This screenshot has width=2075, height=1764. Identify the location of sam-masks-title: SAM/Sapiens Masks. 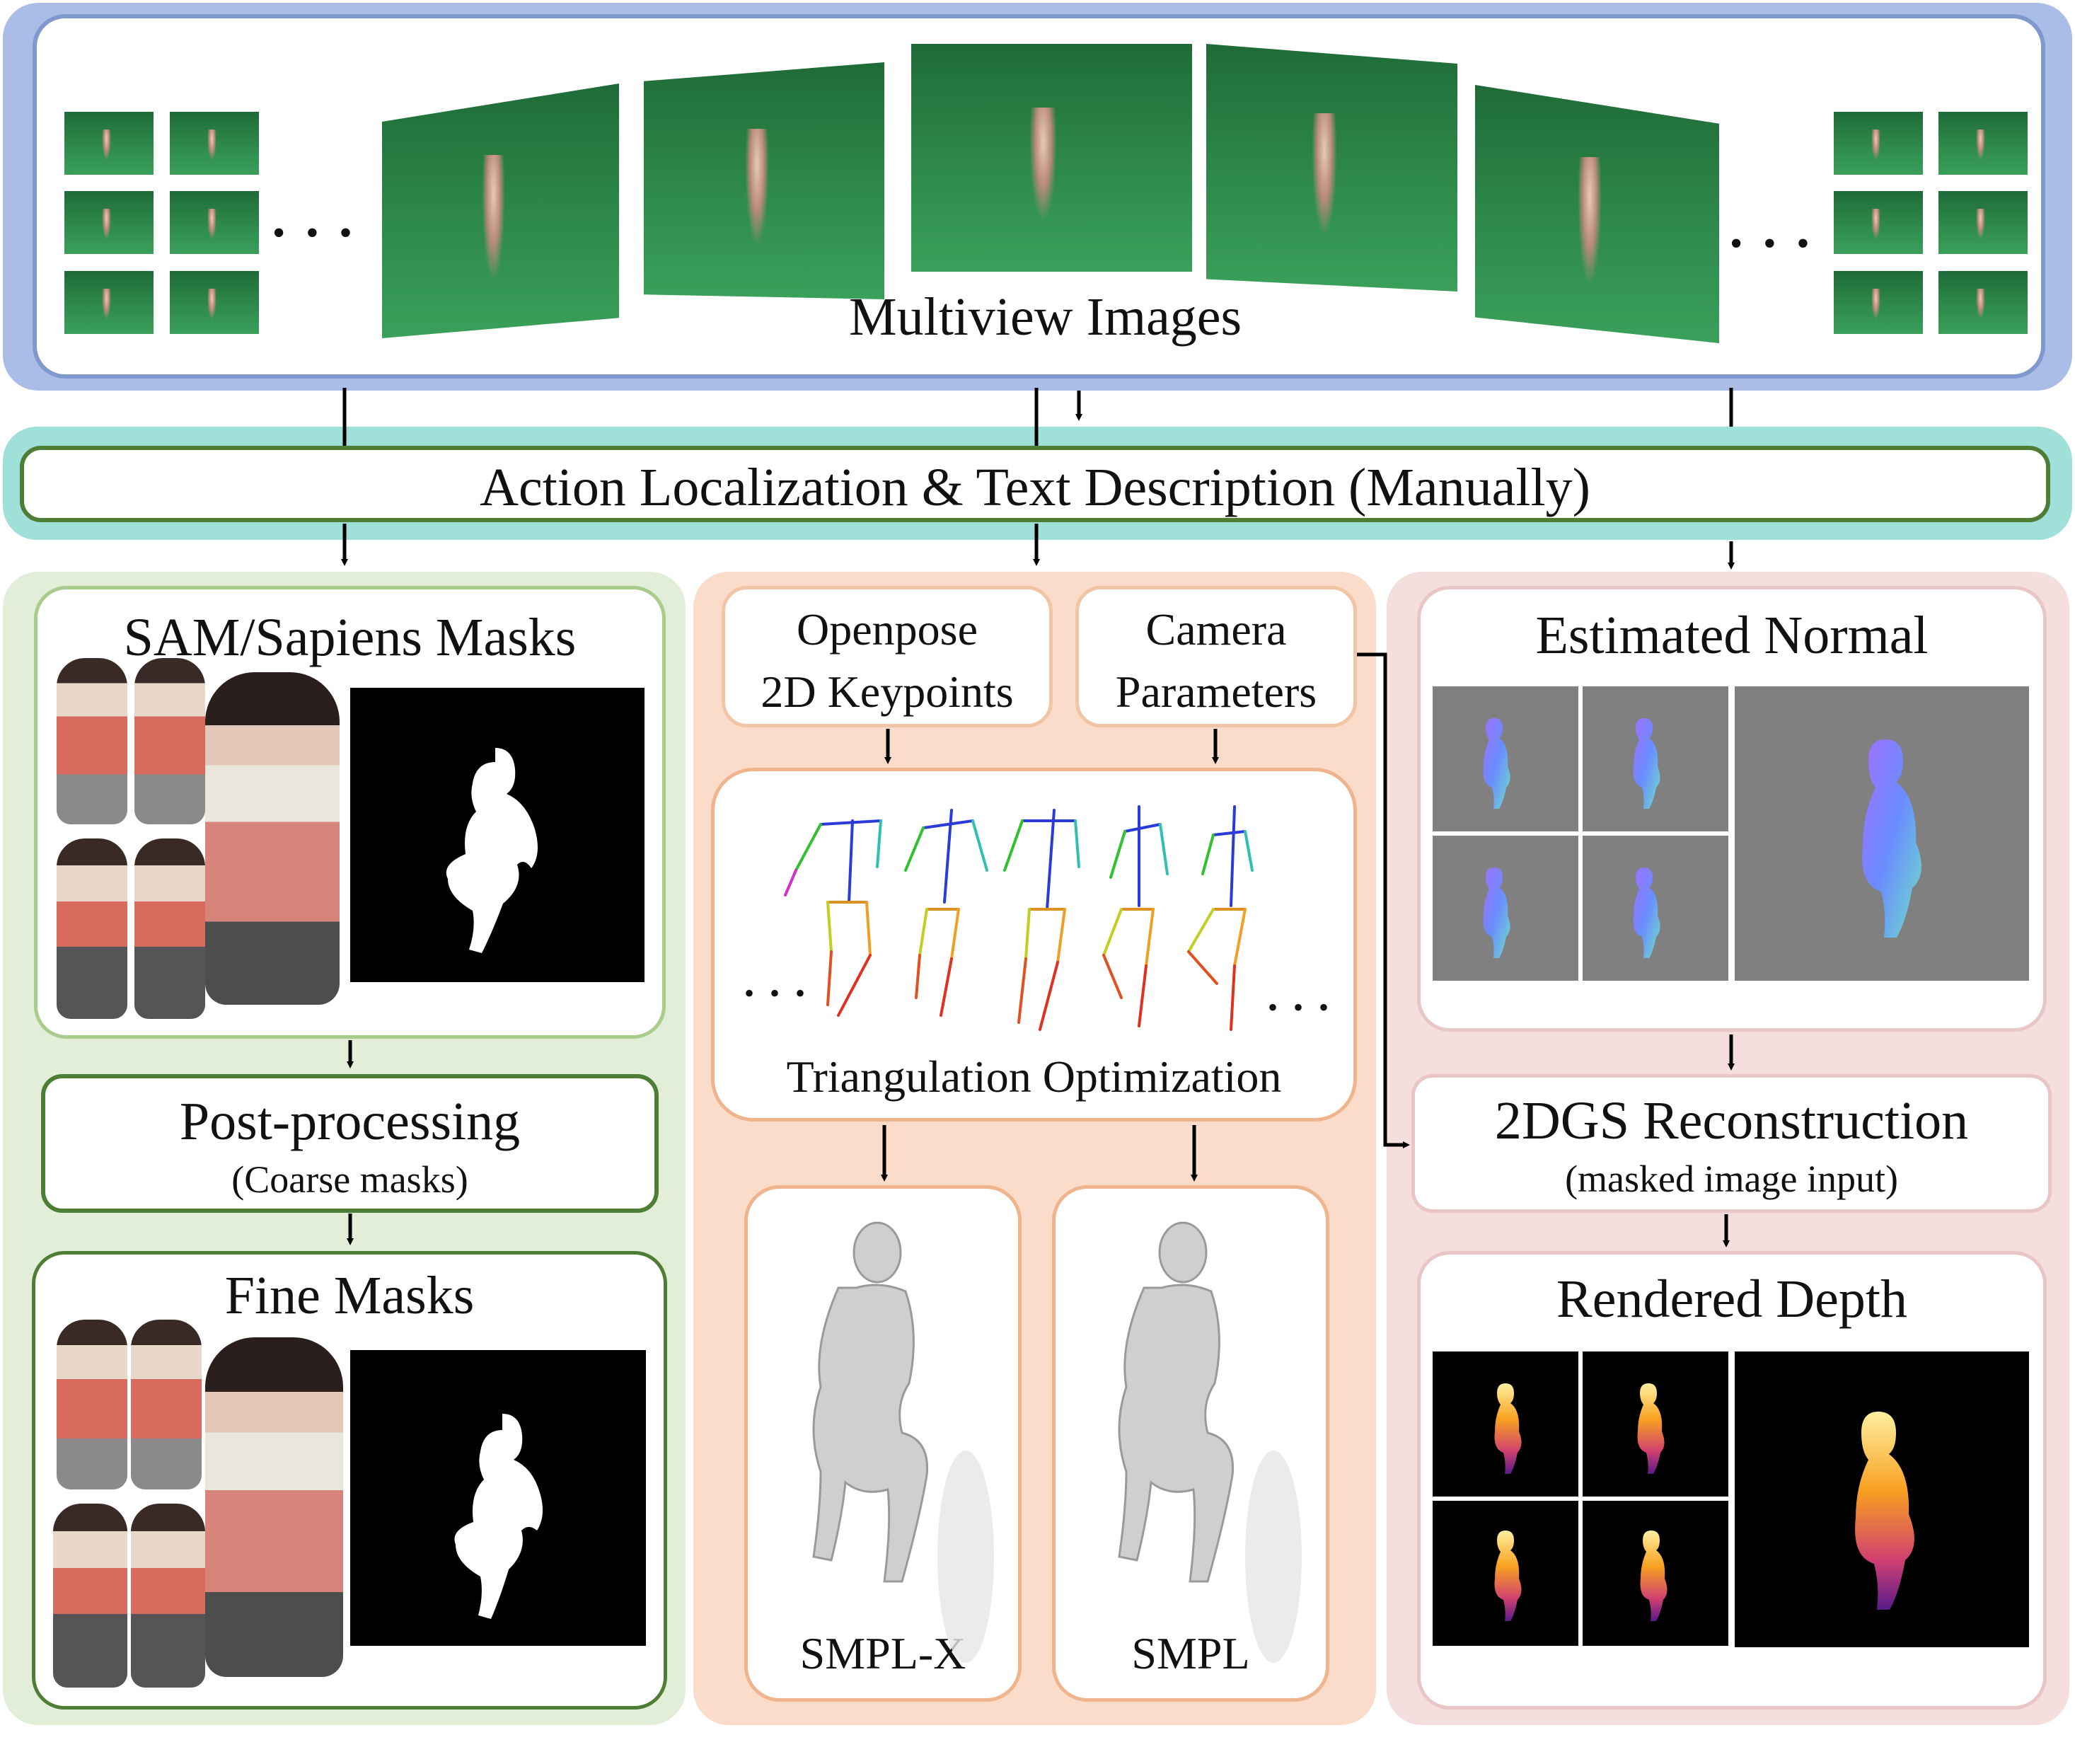
(350, 637).